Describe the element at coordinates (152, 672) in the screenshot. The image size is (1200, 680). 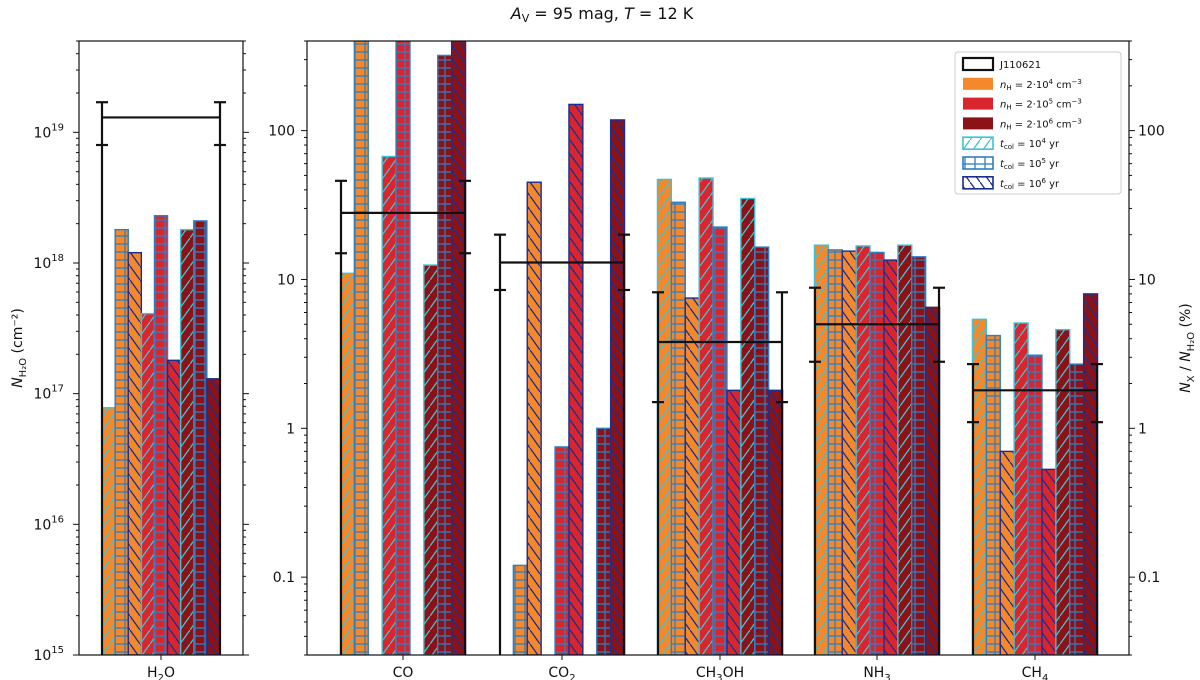
I see `left-xtick-label-main: H` at that location.